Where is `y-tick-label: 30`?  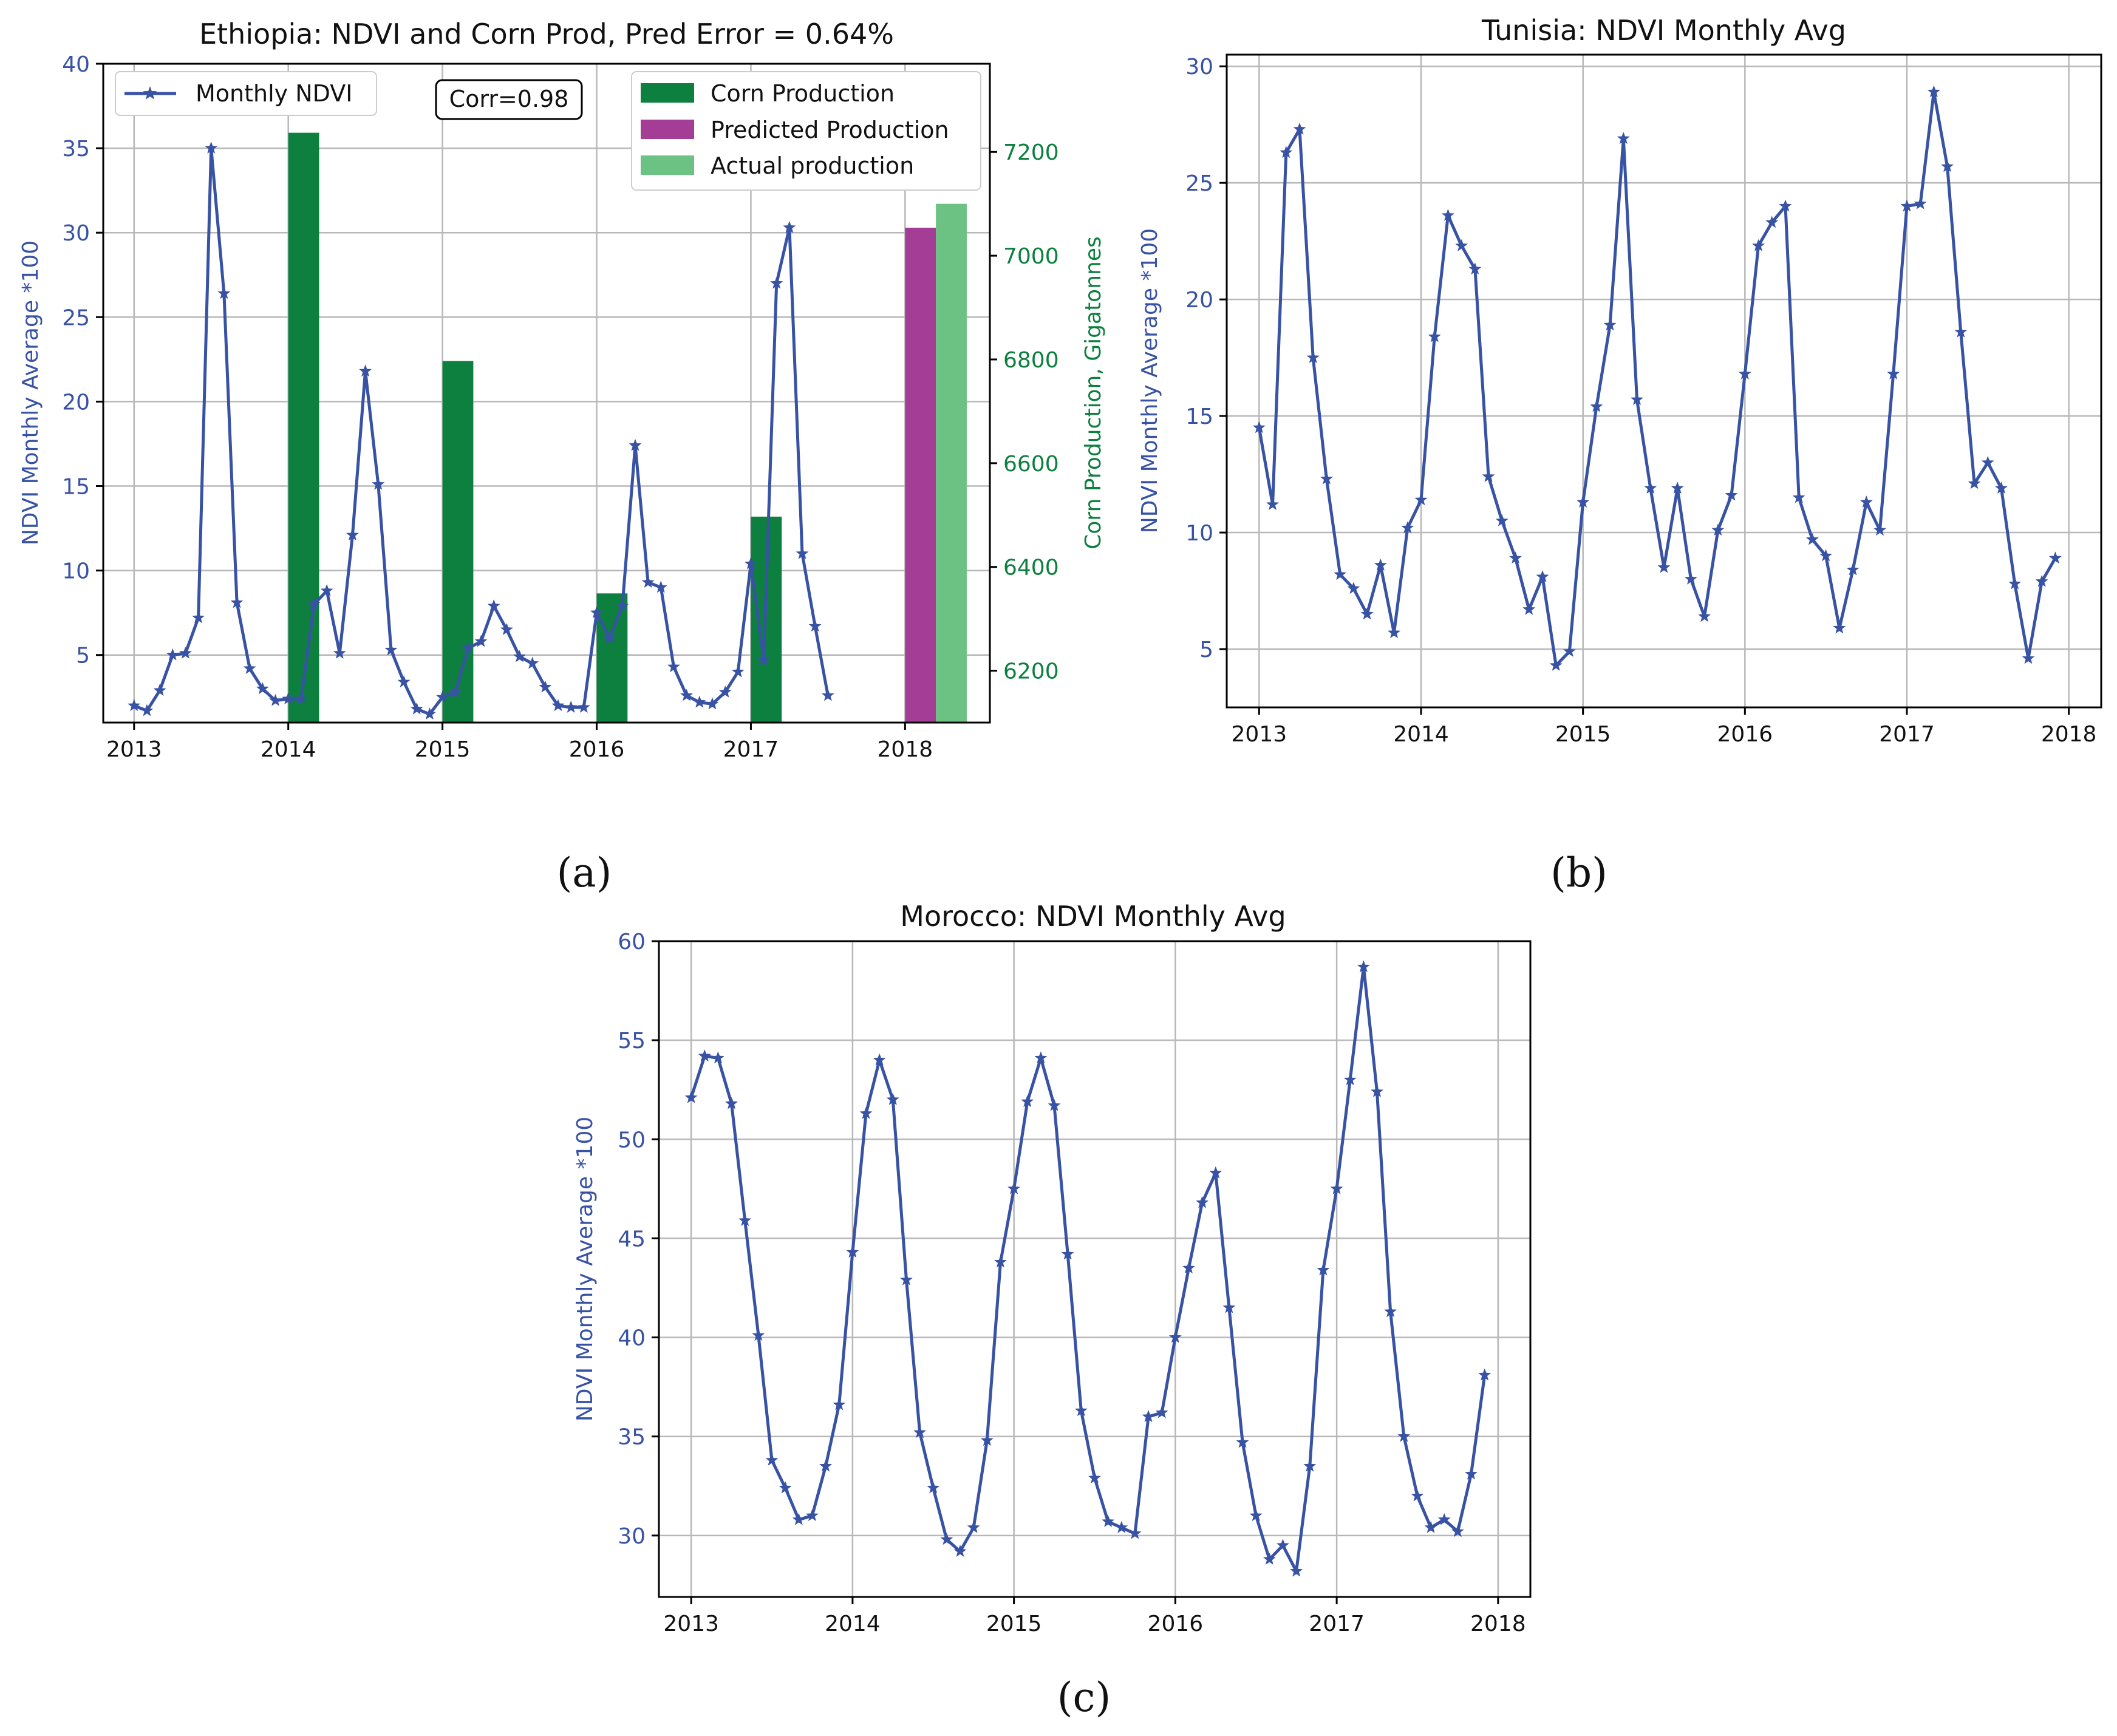
y-tick-label: 30 is located at coordinates (76, 234).